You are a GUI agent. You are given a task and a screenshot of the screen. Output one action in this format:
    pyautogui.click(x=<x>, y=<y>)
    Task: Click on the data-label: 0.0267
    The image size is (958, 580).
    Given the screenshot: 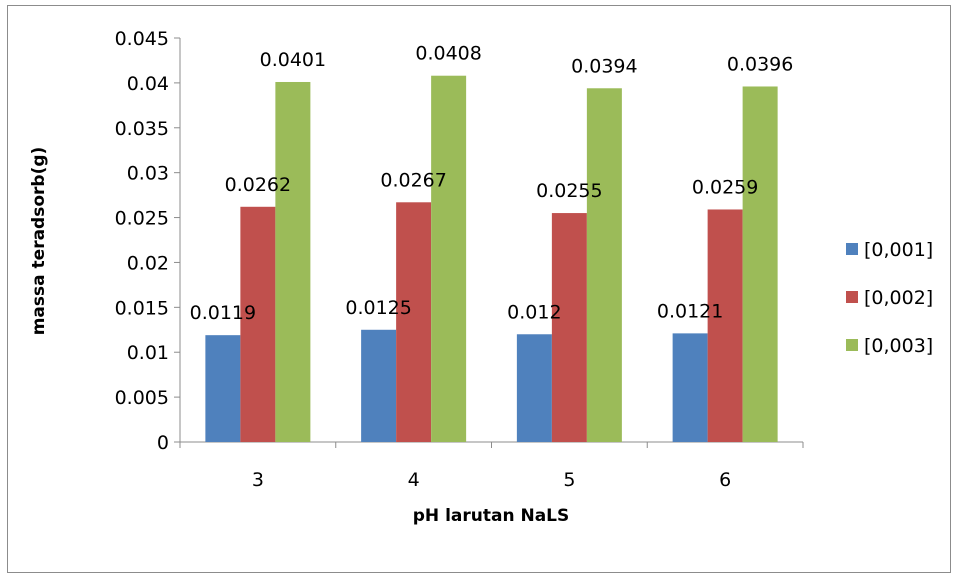 What is the action you would take?
    pyautogui.click(x=413, y=180)
    